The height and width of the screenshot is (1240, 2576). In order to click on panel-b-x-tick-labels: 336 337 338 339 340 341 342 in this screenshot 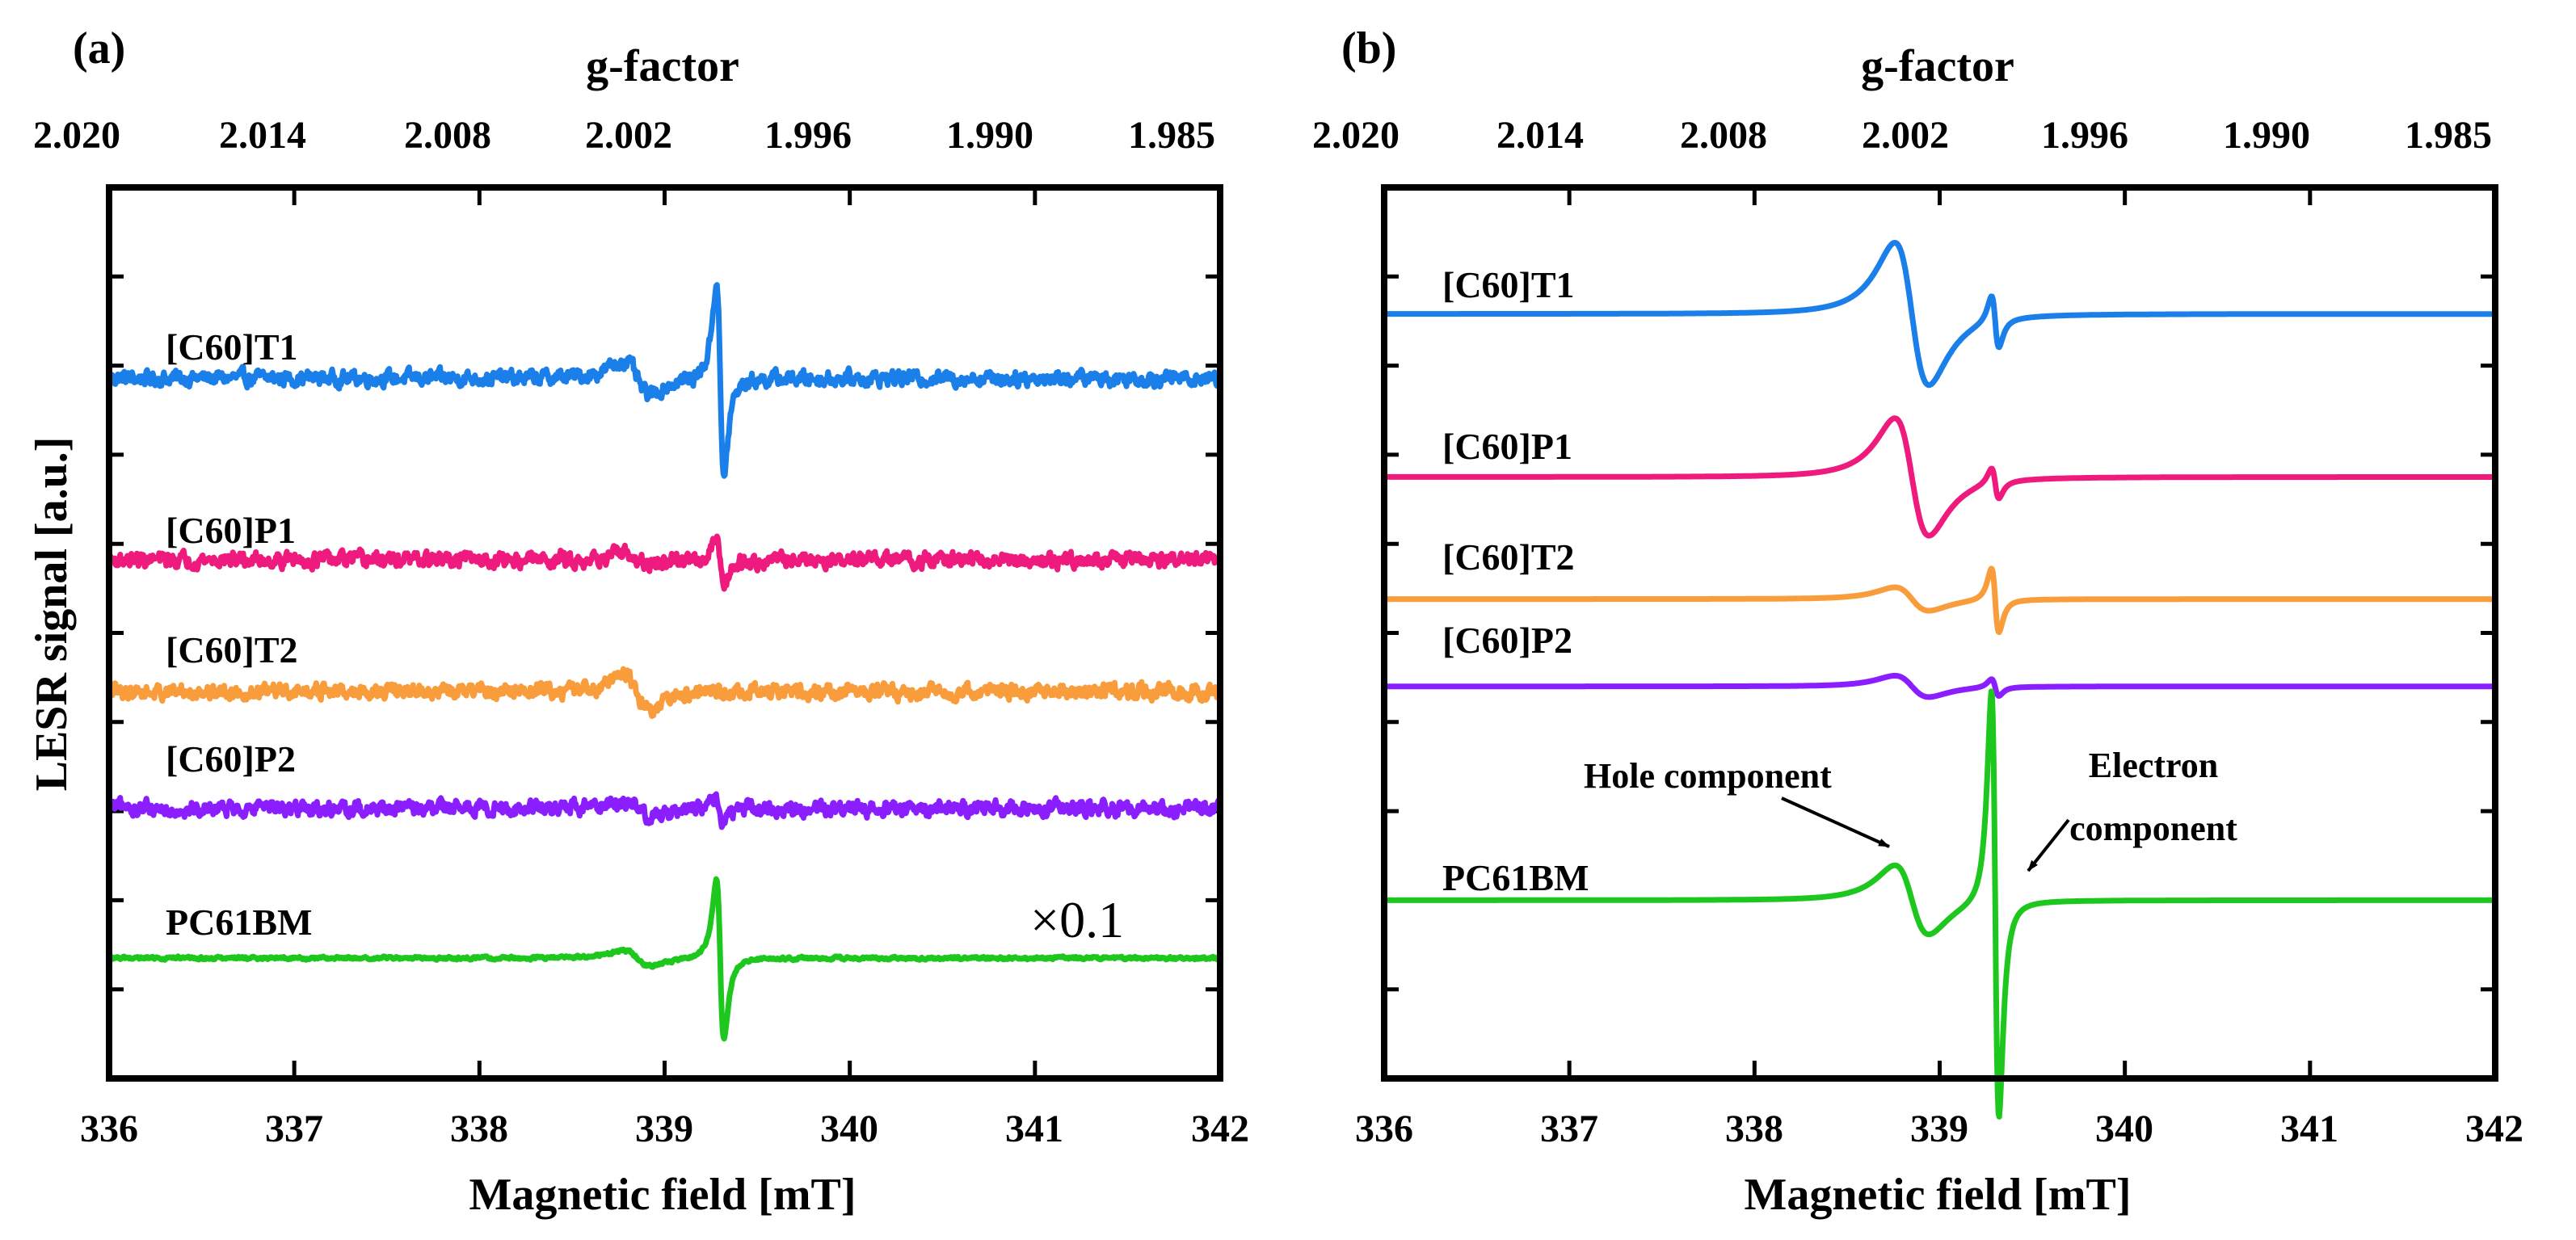, I will do `click(1939, 1129)`.